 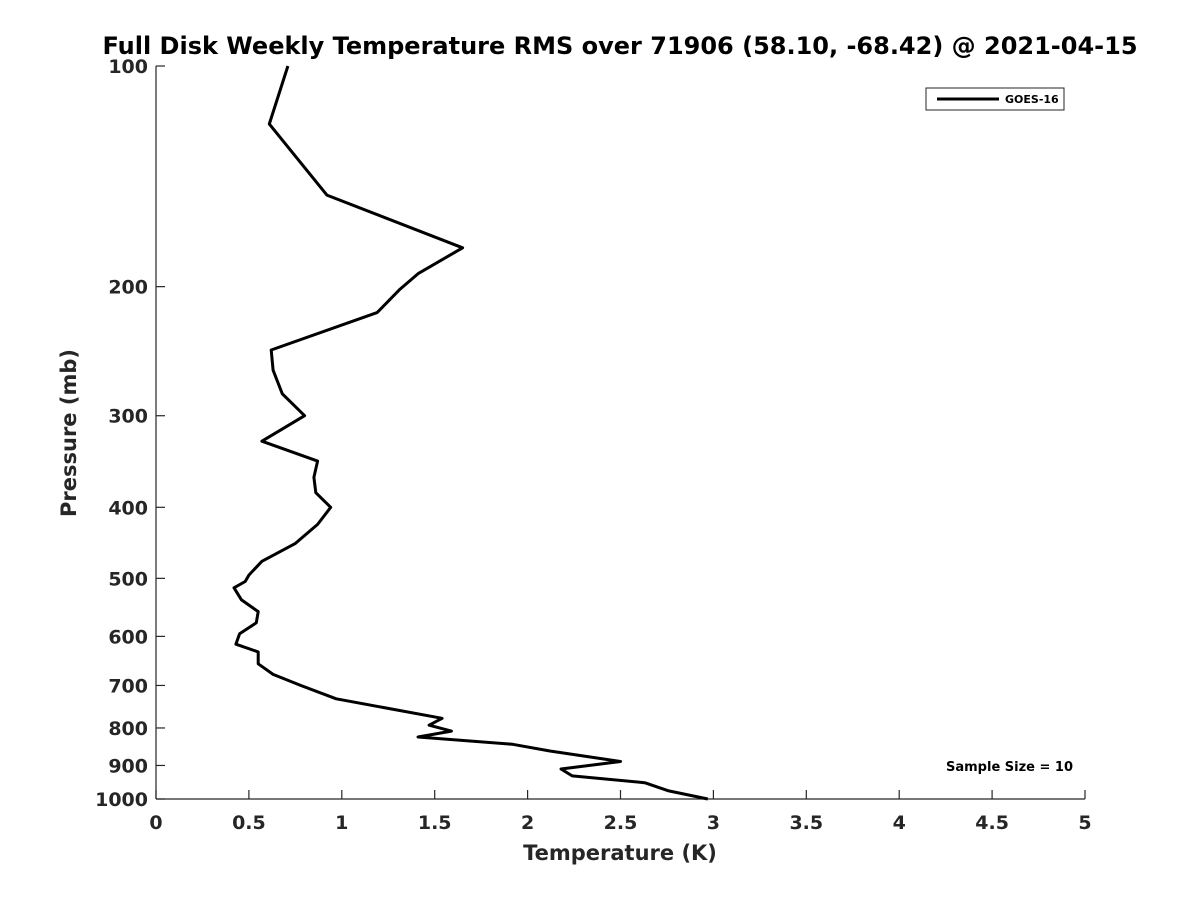 I want to click on y-tick-label: 700, so click(x=128, y=686).